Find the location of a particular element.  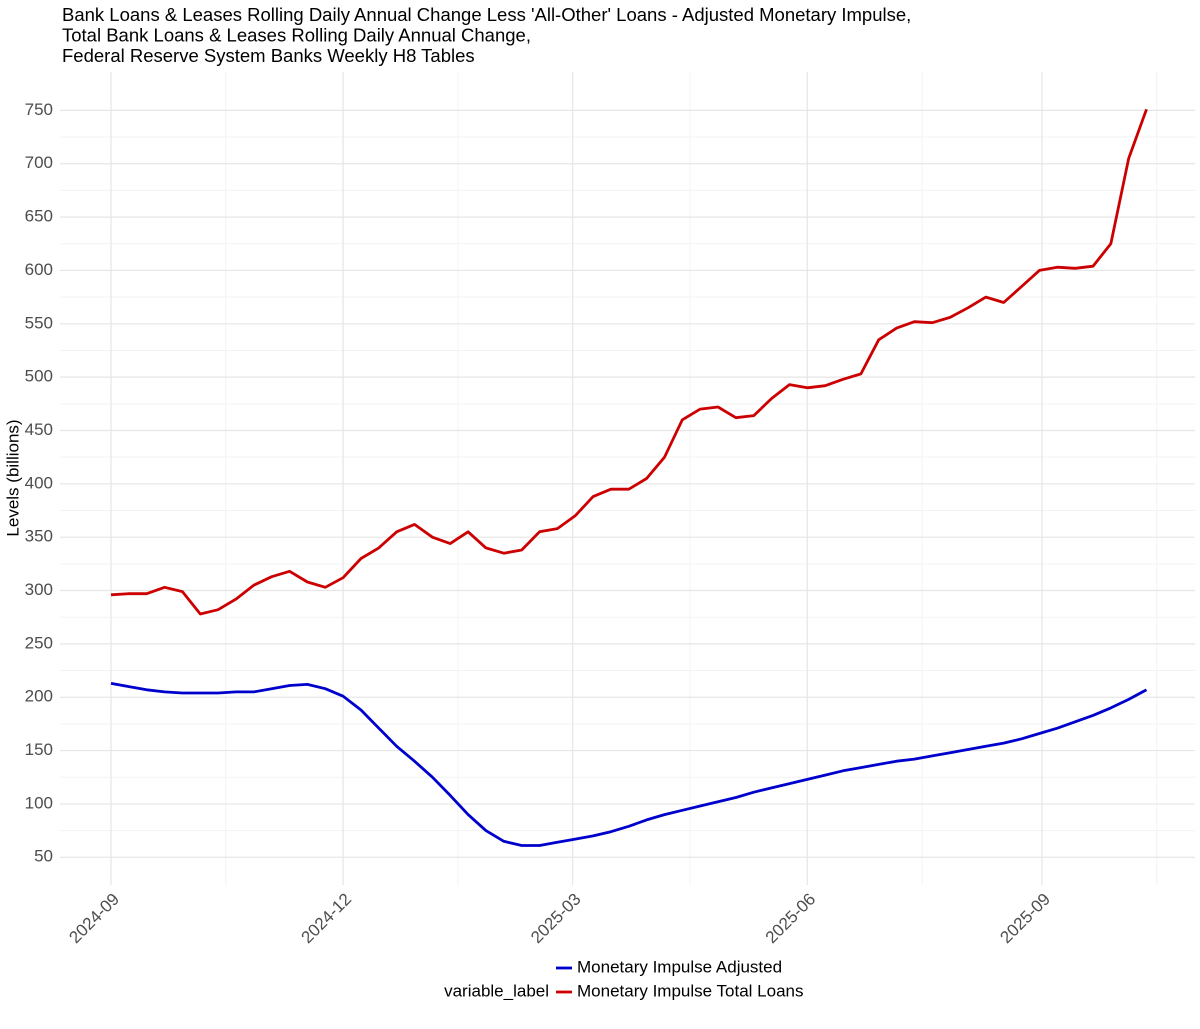

y-tick-label: 450 is located at coordinates (39, 429).